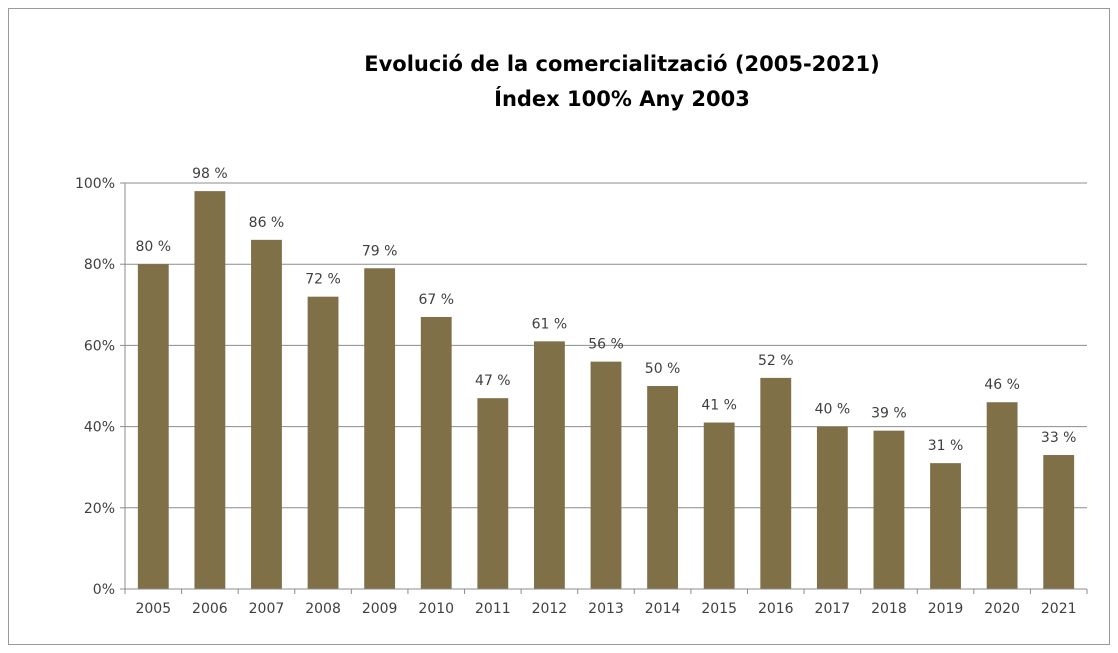 The width and height of the screenshot is (1118, 653). Describe the element at coordinates (153, 426) in the screenshot. I see `bar-2005` at that location.